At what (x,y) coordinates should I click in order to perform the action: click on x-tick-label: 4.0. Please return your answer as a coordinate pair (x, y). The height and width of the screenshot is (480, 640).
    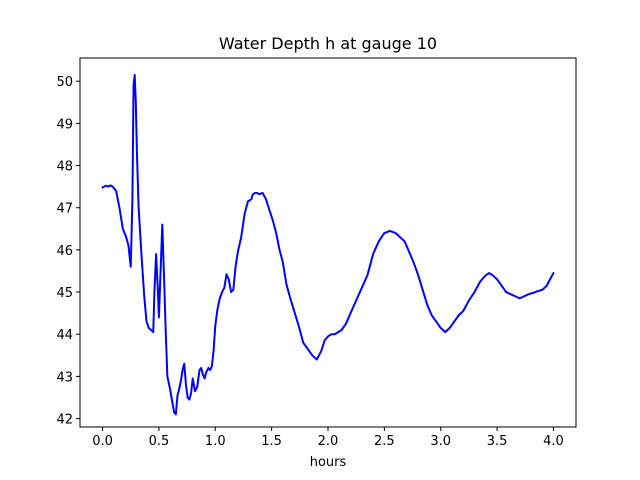
    Looking at the image, I should click on (553, 441).